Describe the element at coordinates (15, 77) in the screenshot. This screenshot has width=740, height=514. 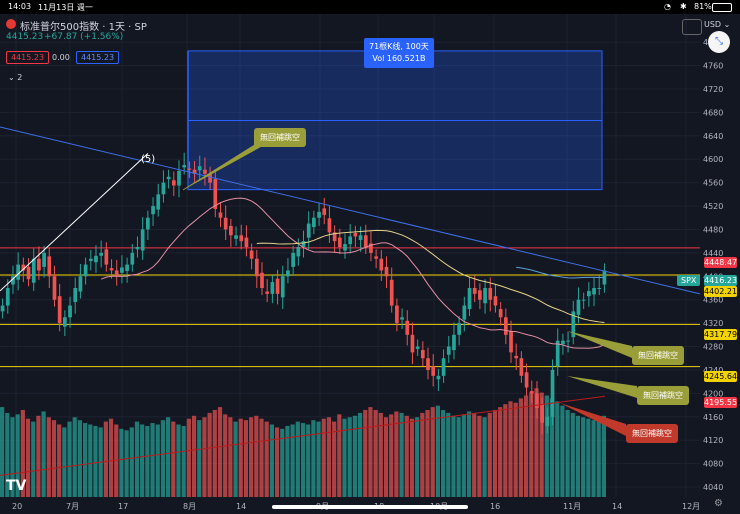
I see `indicator-toggle: ⌄ 2` at that location.